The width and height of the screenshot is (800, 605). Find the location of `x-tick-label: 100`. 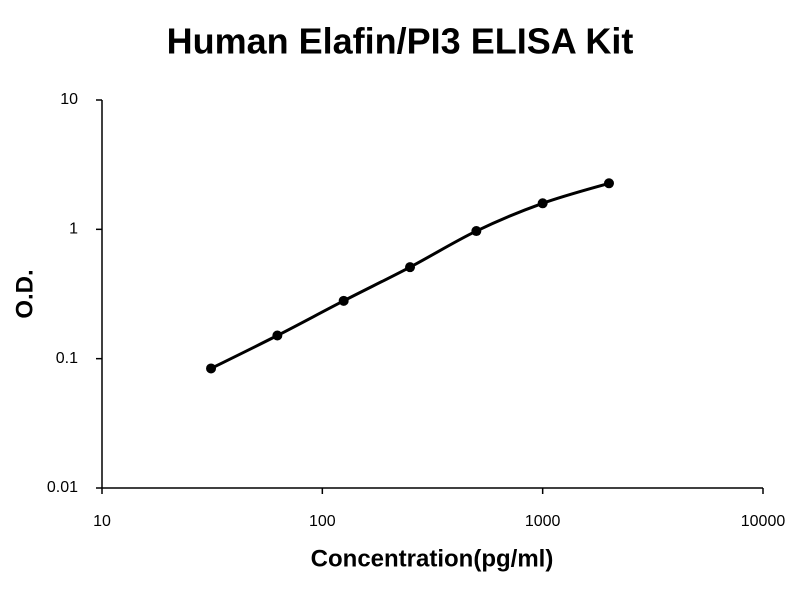

x-tick-label: 100 is located at coordinates (322, 521).